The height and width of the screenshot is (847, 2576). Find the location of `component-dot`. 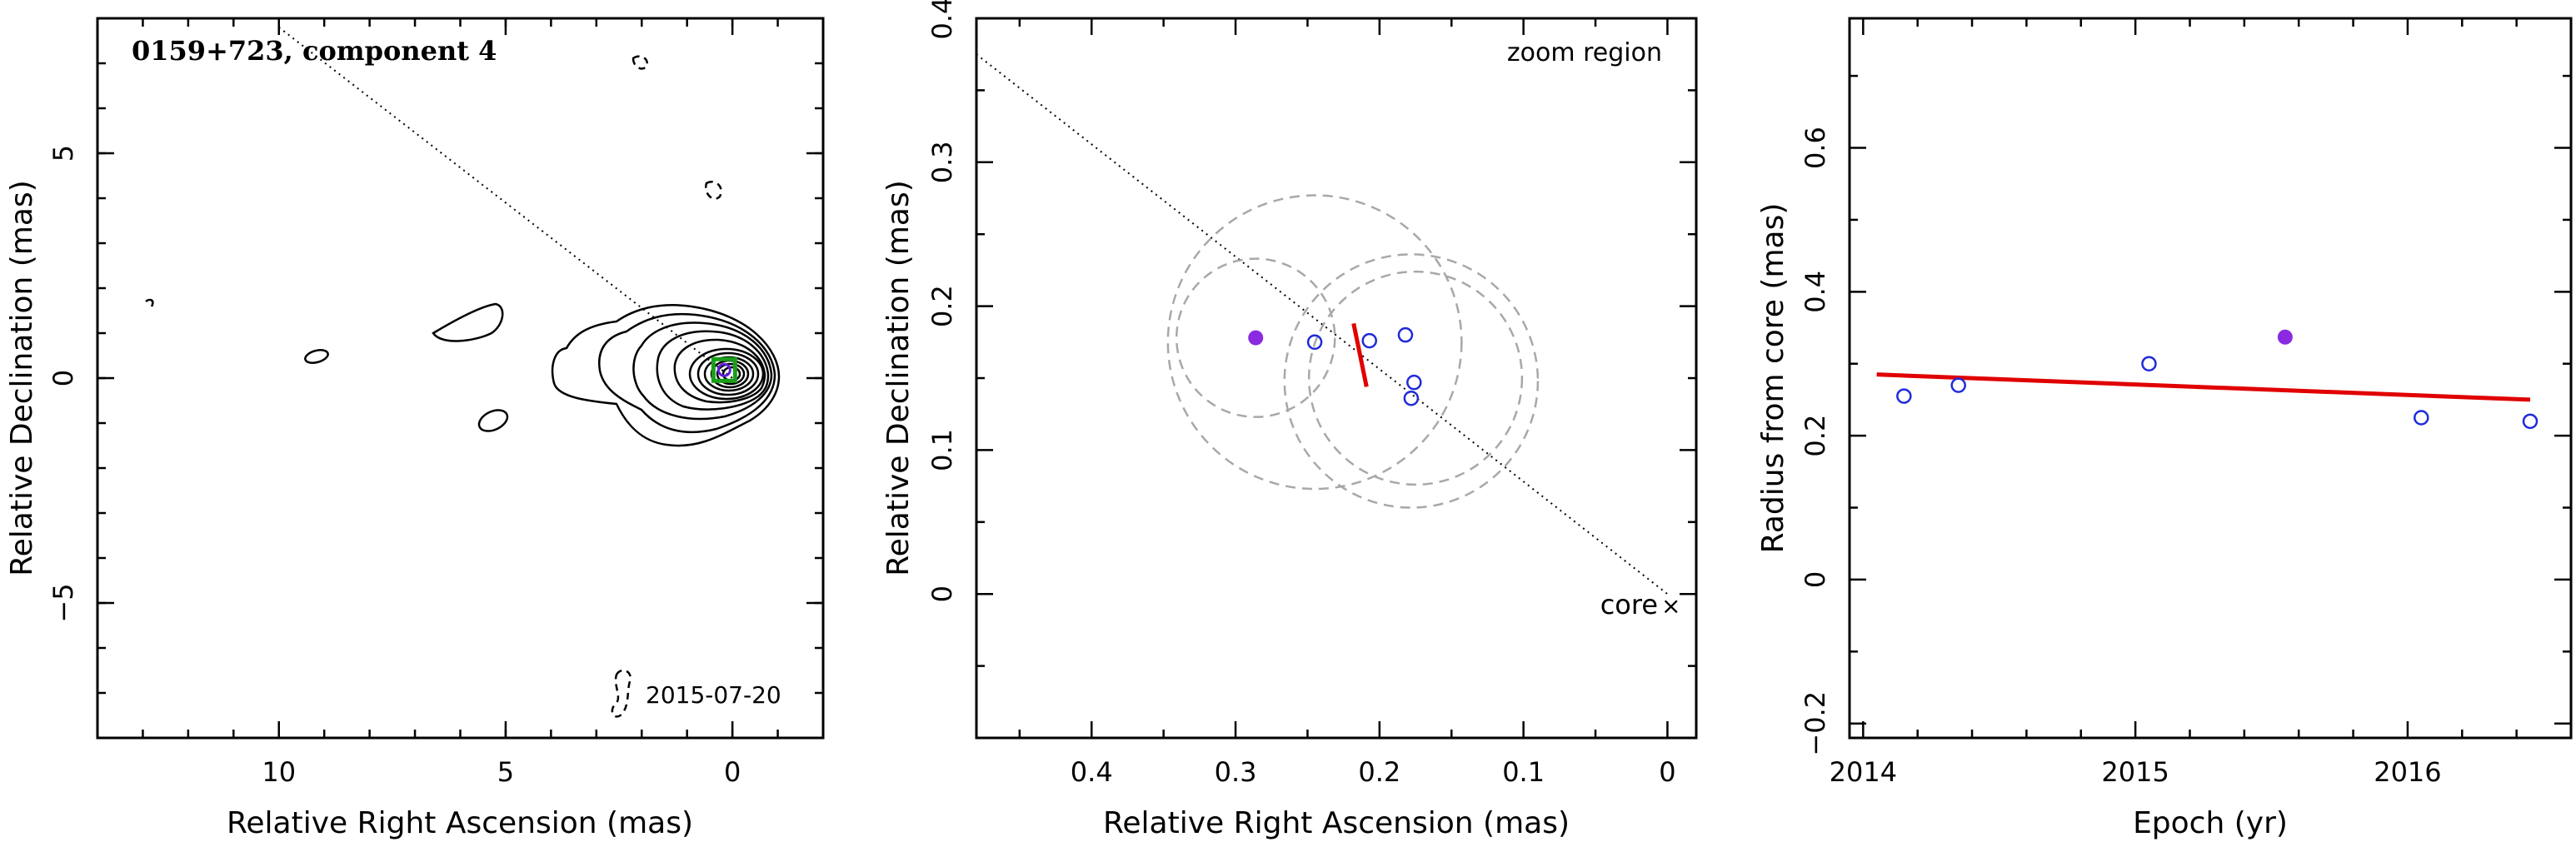

component-dot is located at coordinates (723, 370).